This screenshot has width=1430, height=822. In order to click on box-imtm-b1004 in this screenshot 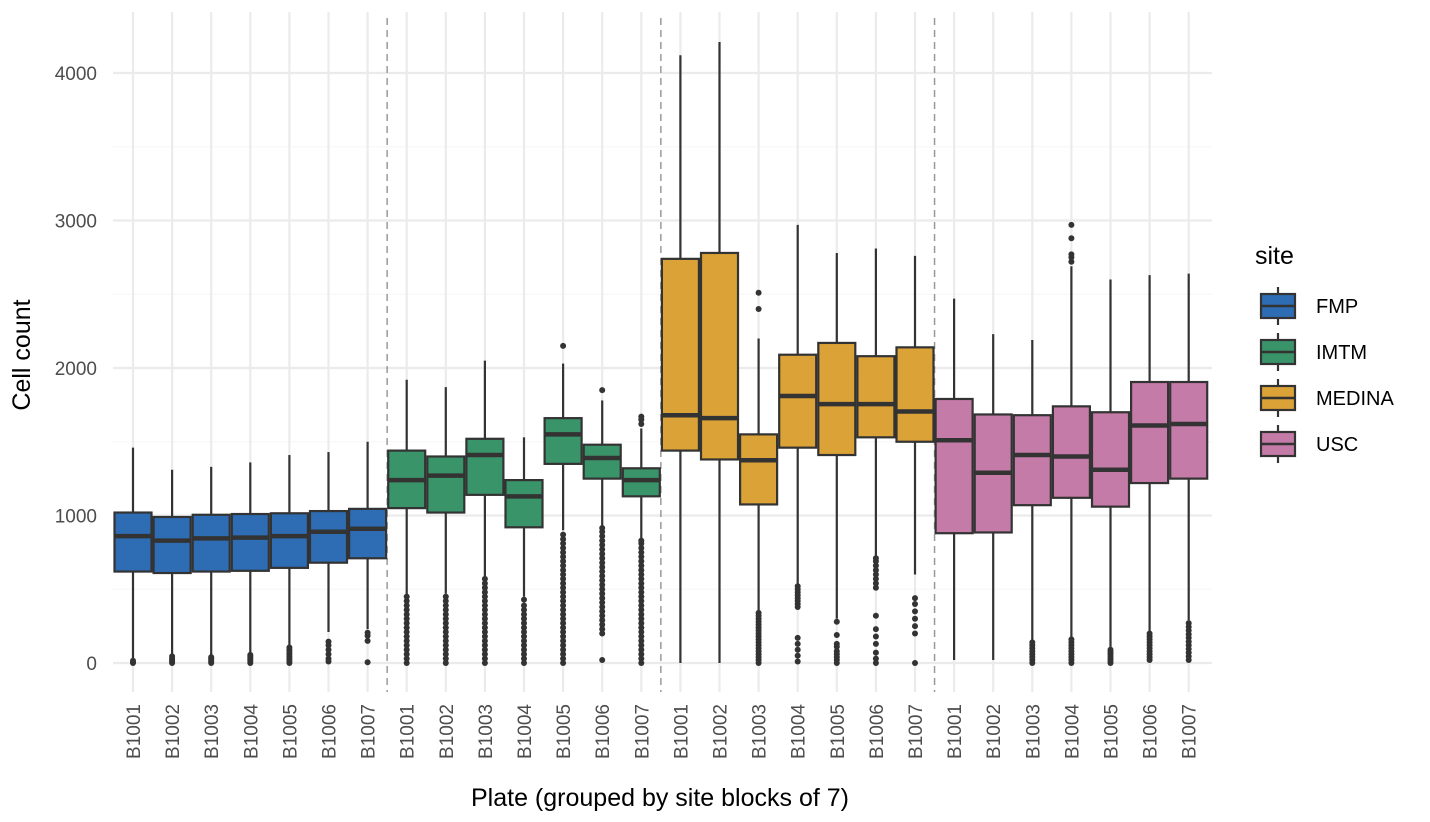, I will do `click(524, 551)`.